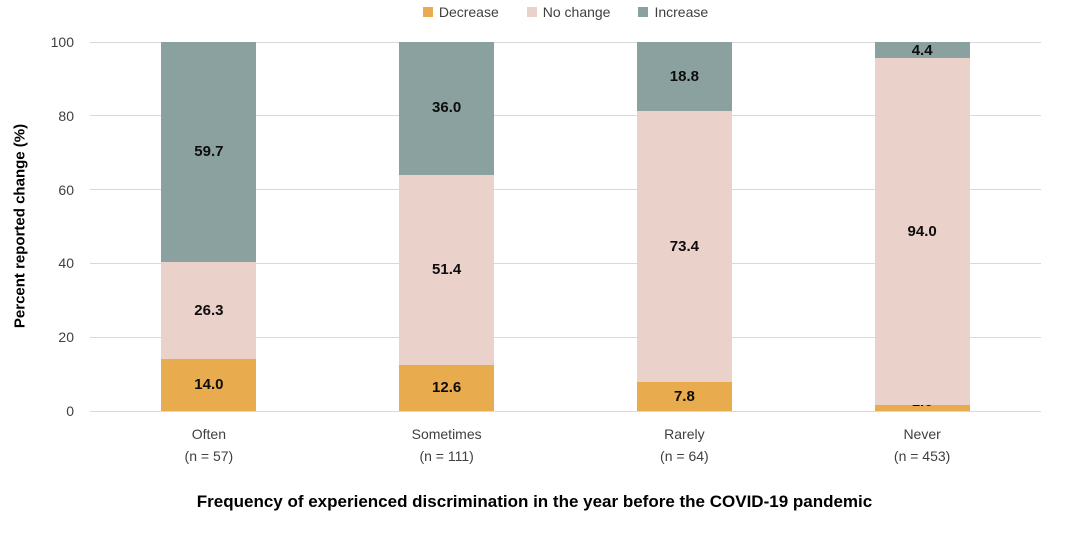  I want to click on category-sample-size: (n = 64), so click(684, 456).